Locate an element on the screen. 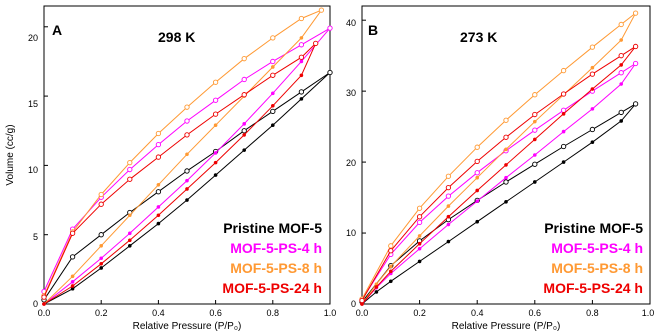 The height and width of the screenshot is (334, 657). panel-b-ytick-label: 10 is located at coordinates (351, 233).